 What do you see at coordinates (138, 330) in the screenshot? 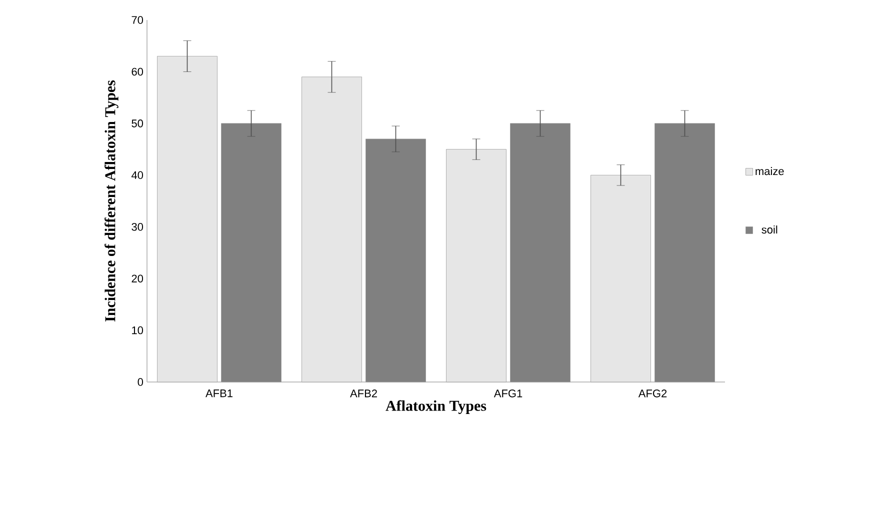
I see `y-tick-label: 10` at bounding box center [138, 330].